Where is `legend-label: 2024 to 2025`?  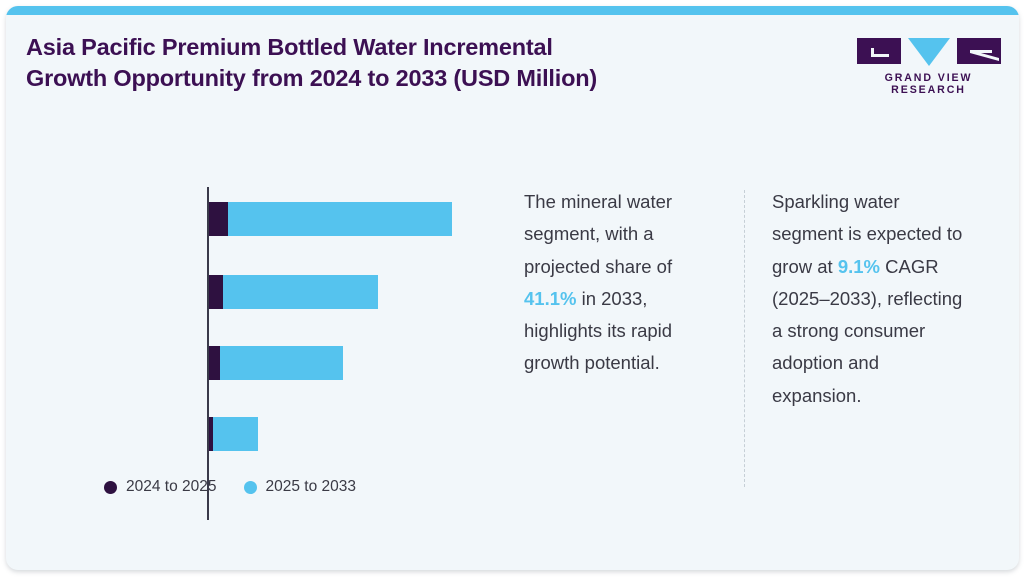
legend-label: 2024 to 2025 is located at coordinates (171, 486).